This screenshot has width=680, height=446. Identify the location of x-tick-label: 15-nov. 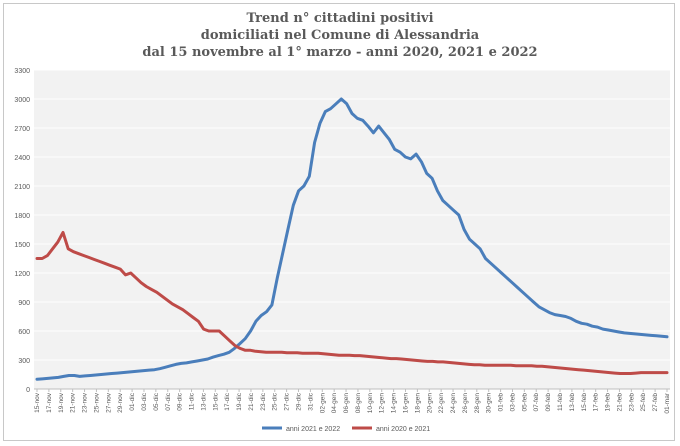
(37, 402).